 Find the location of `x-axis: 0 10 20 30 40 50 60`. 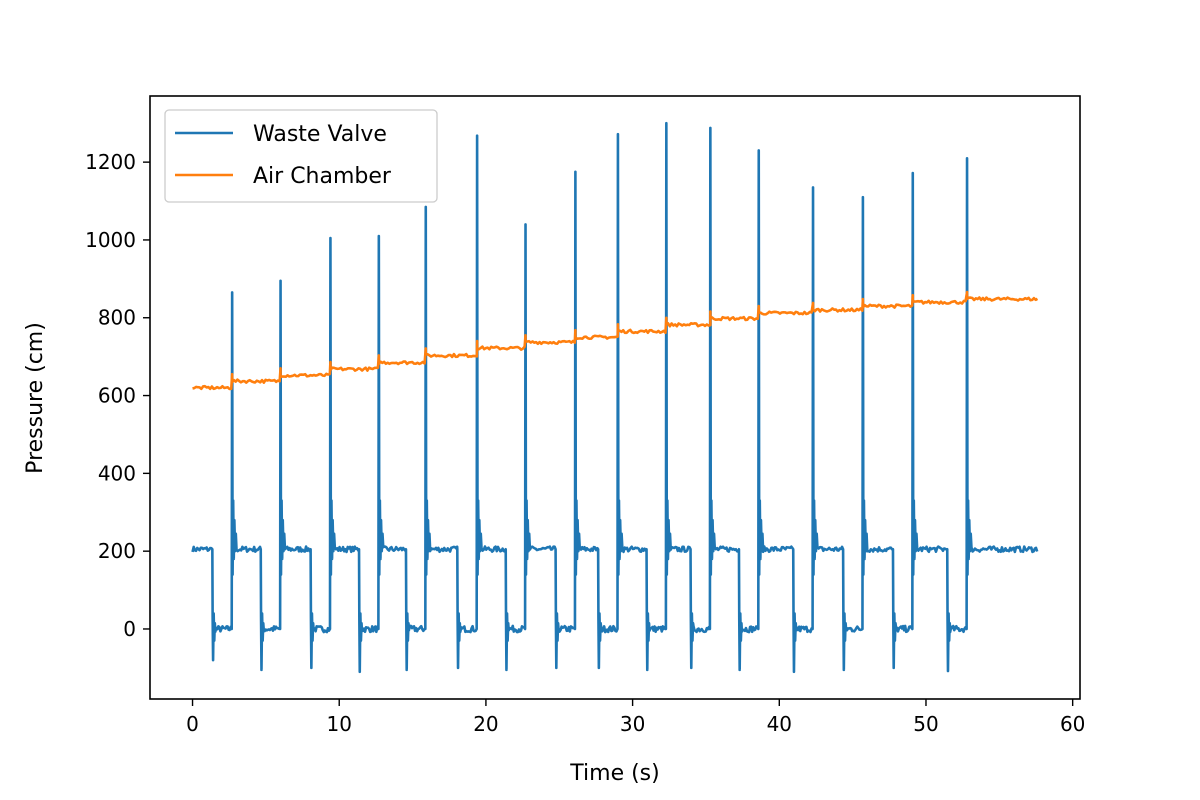

x-axis: 0 10 20 30 40 50 60 is located at coordinates (635, 717).